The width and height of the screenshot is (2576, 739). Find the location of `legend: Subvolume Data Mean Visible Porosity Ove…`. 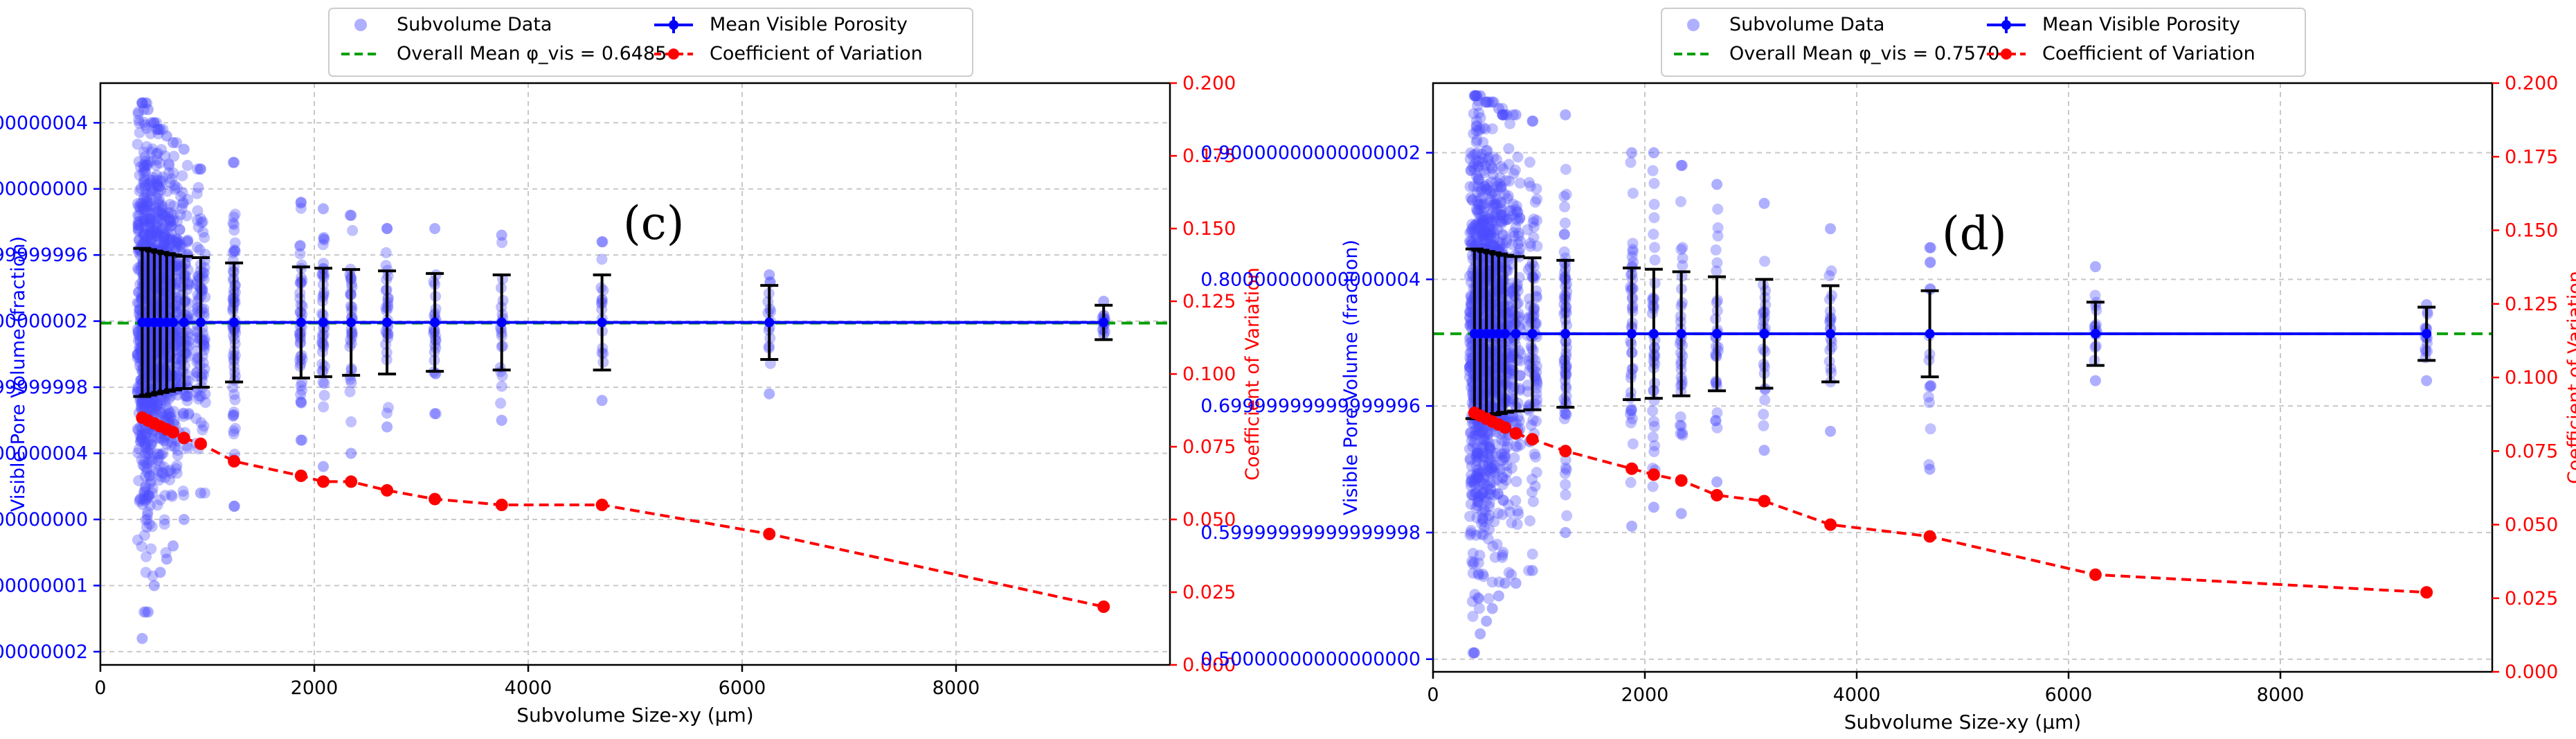

legend: Subvolume Data Mean Visible Porosity Ove… is located at coordinates (650, 42).